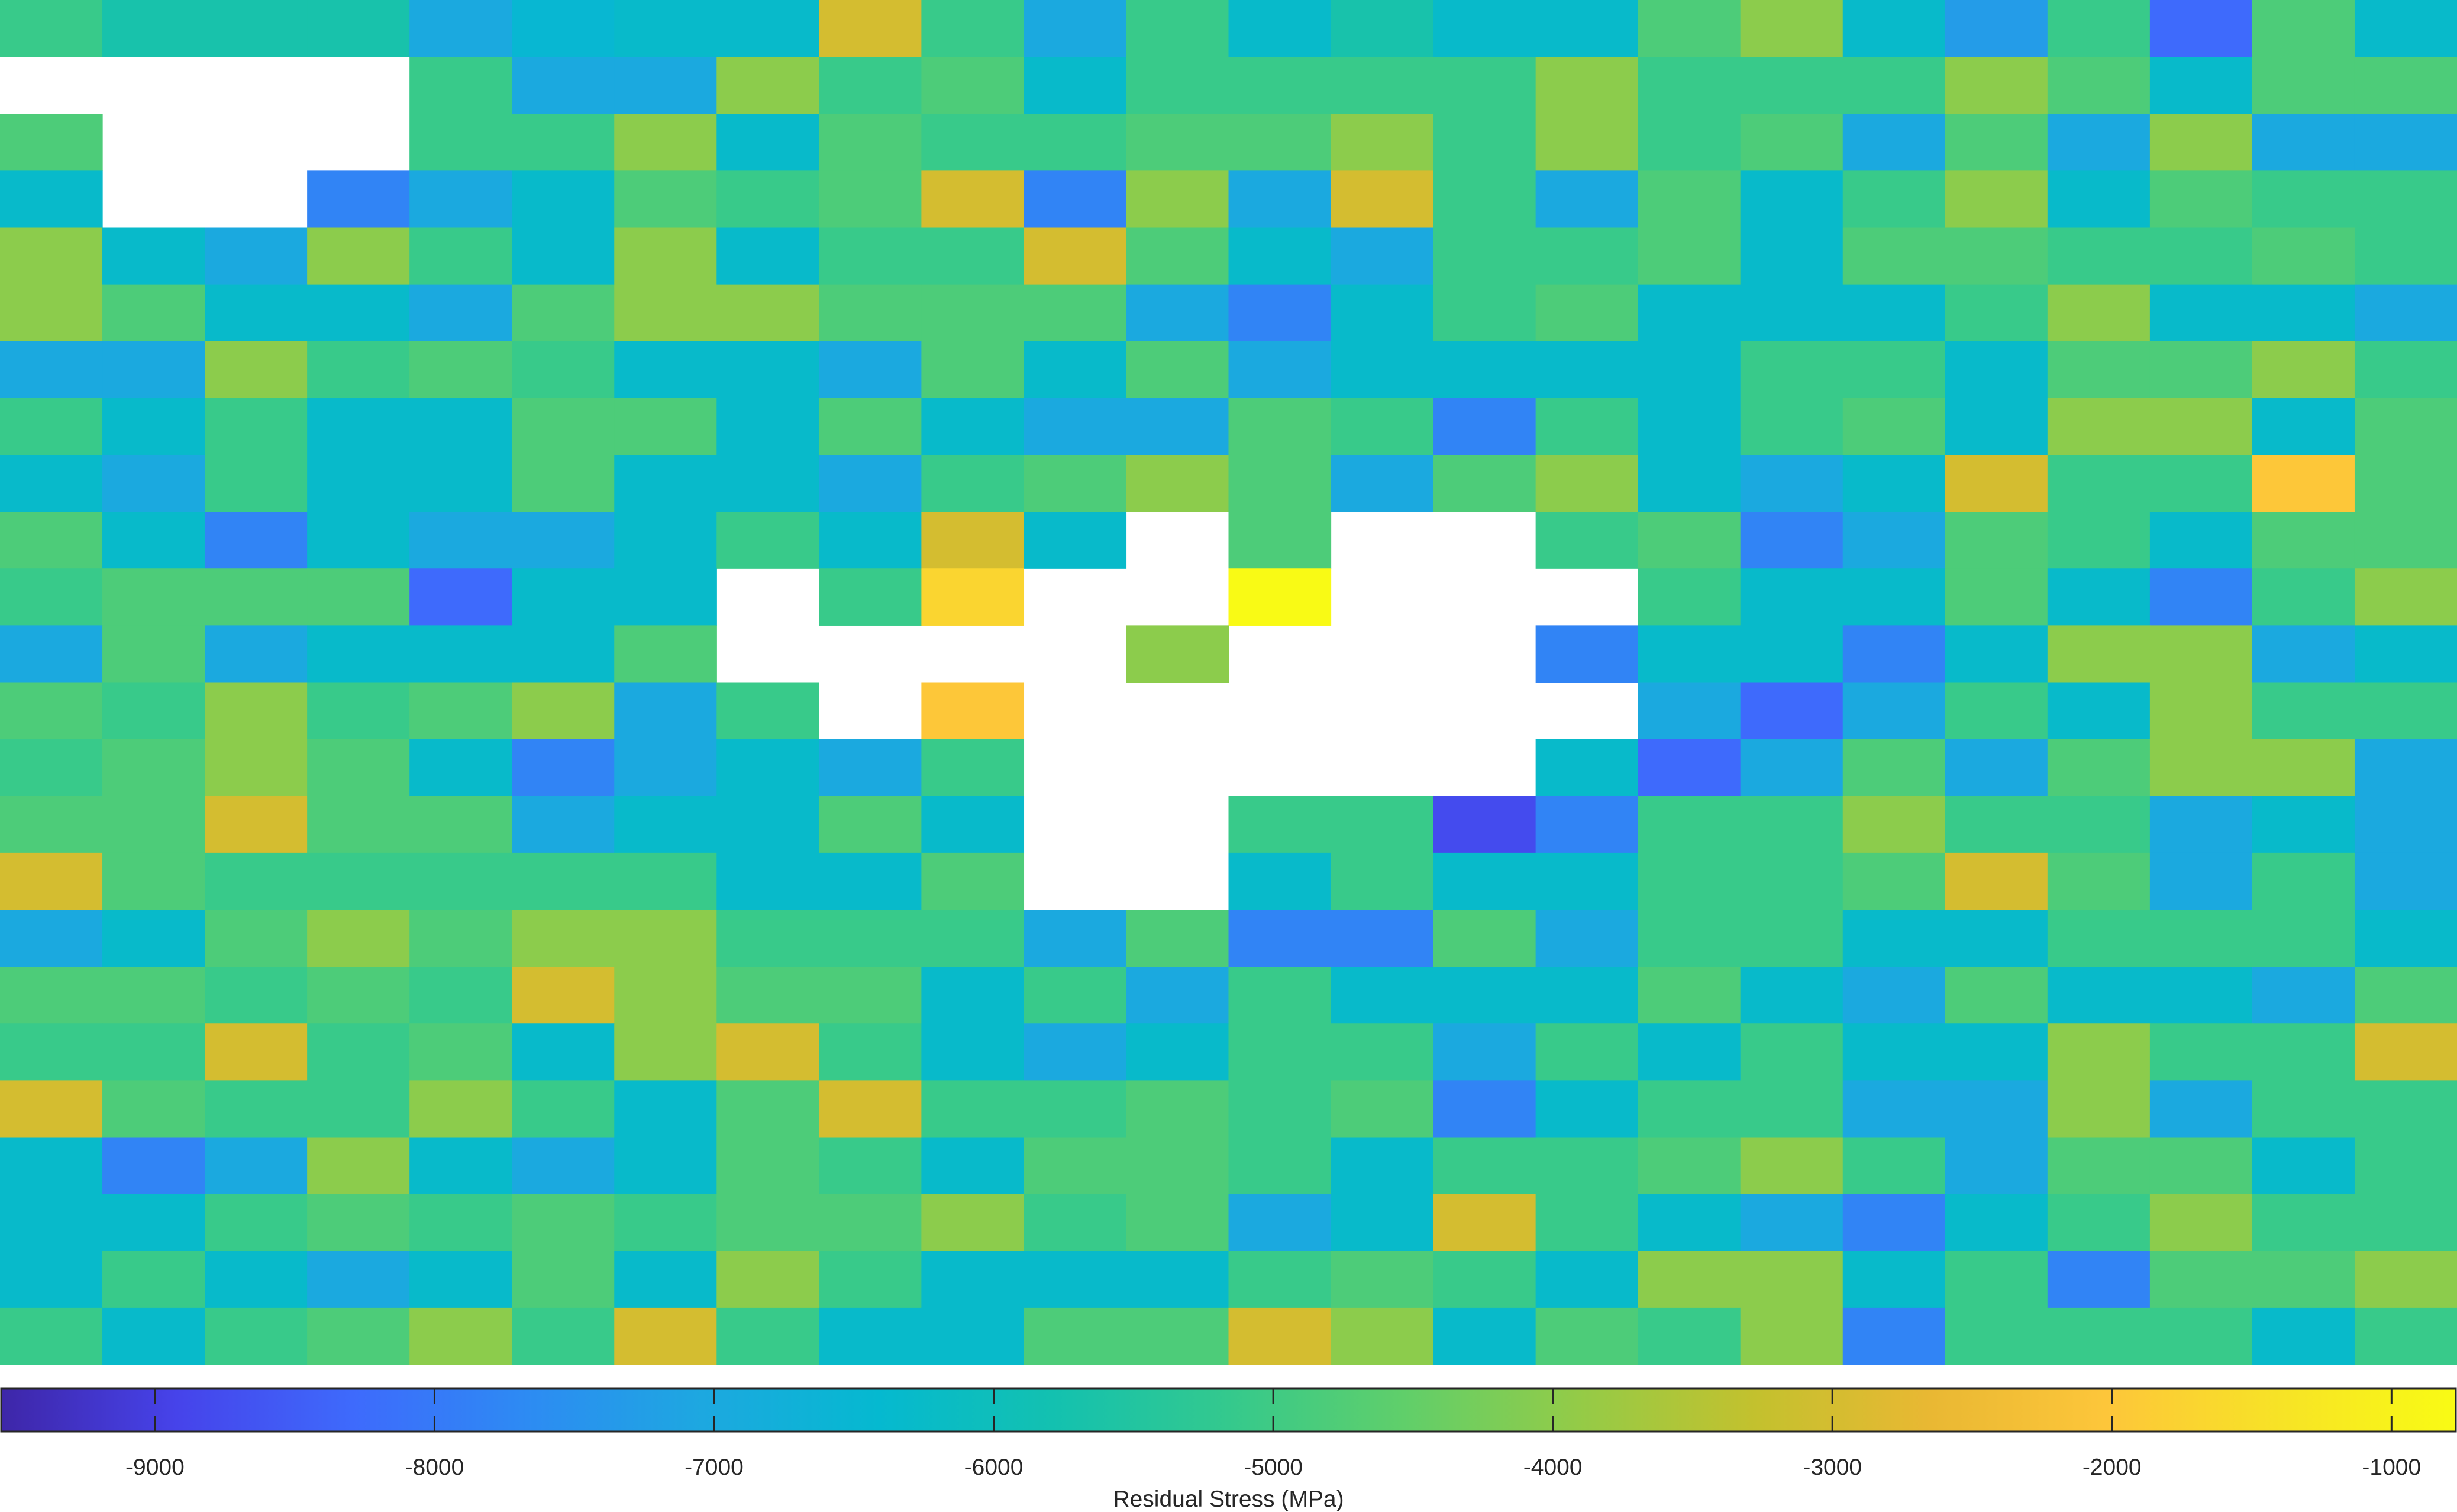 This screenshot has width=2457, height=1512. Describe the element at coordinates (994, 1467) in the screenshot. I see `colorbar-tick-label: -6000` at that location.